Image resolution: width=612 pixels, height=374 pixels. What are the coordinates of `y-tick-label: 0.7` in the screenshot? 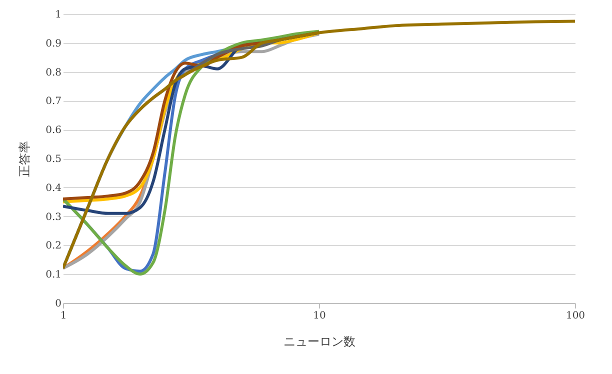 It's located at (54, 102).